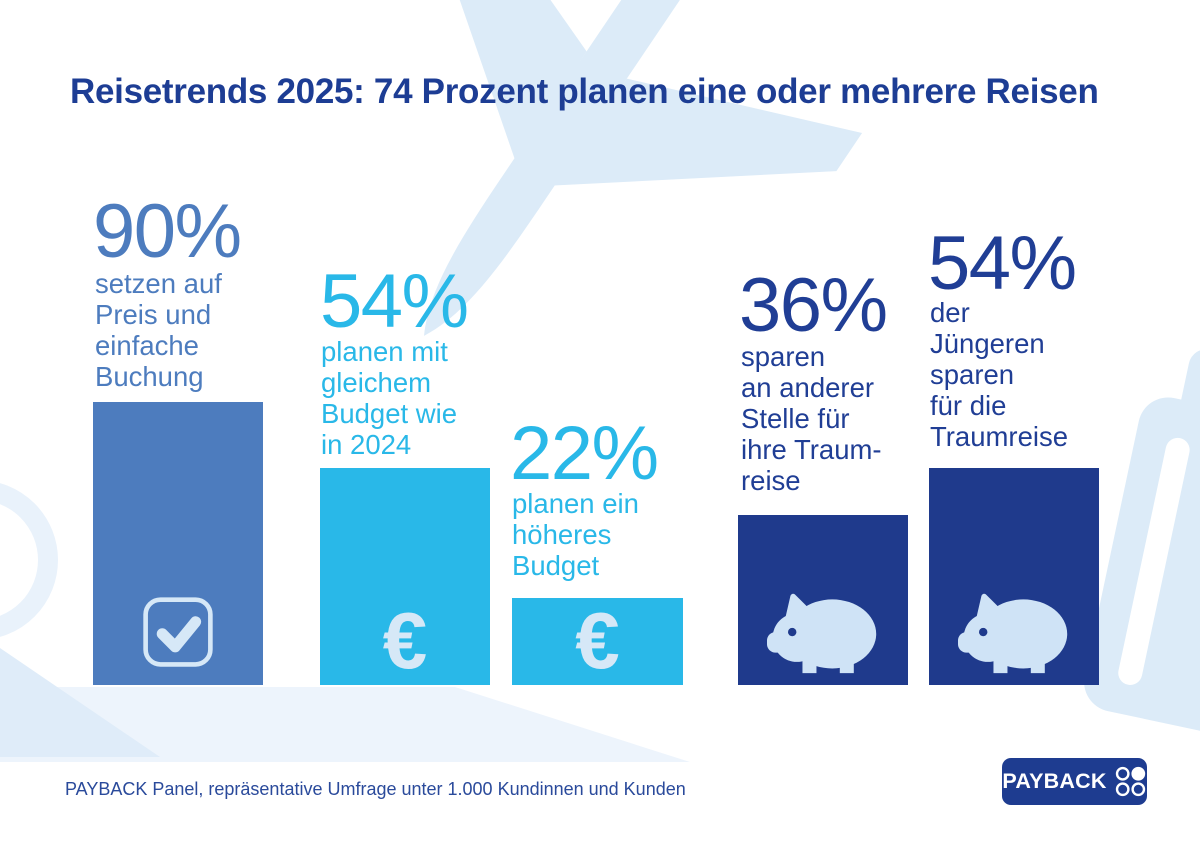 The height and width of the screenshot is (848, 1200). Describe the element at coordinates (999, 436) in the screenshot. I see `stat-line: Traumreise` at that location.